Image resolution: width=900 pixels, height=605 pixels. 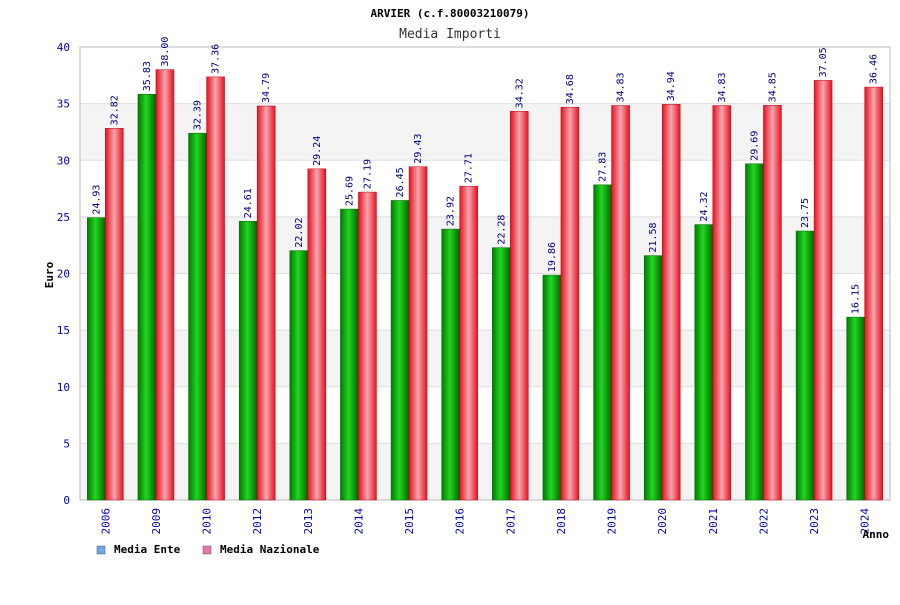 I want to click on chart-title: ARVIER (c.f.80003210079), so click(x=450, y=13).